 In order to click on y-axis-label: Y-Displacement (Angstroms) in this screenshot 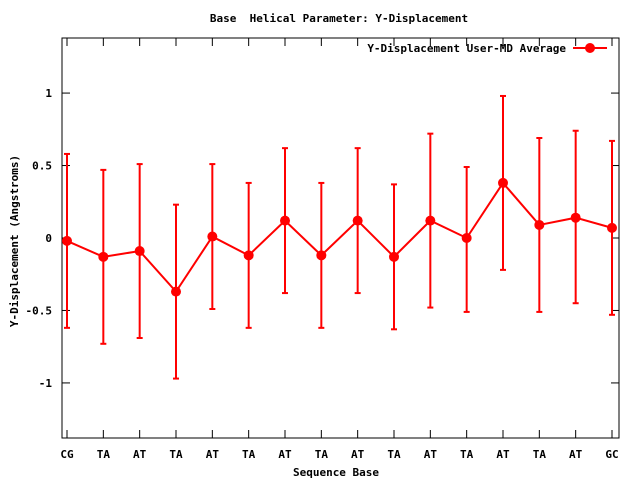, I will do `click(14, 241)`.